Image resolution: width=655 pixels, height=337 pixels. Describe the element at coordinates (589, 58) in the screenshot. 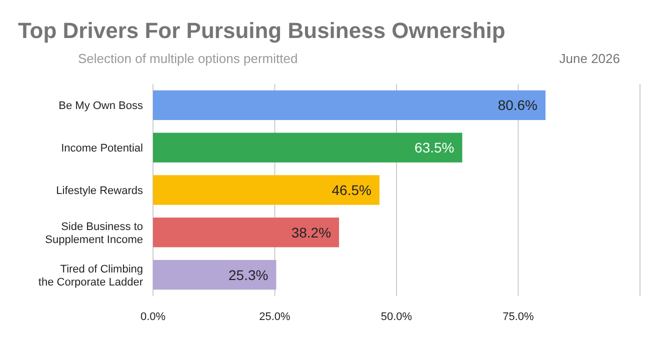

I see `text: June 2026` at that location.